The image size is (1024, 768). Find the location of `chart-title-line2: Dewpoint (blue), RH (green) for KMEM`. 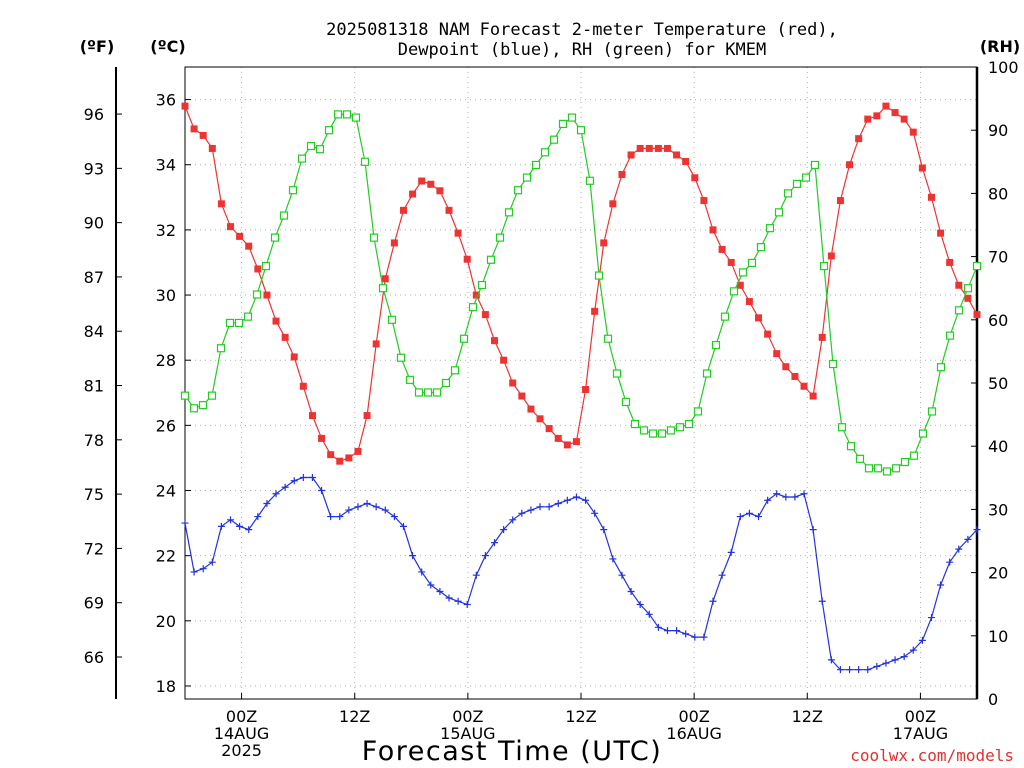

chart-title-line2: Dewpoint (blue), RH (green) for KMEM is located at coordinates (582, 50).